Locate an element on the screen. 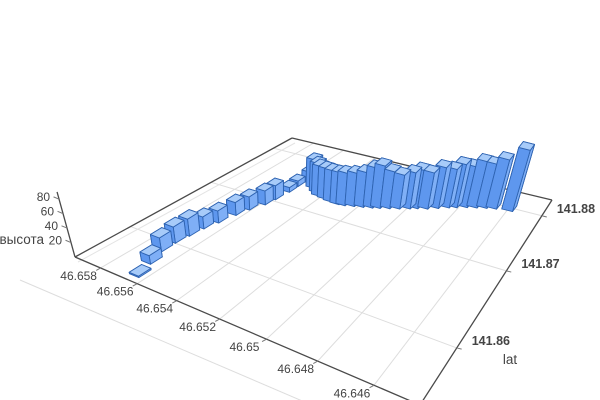 The width and height of the screenshot is (600, 400). back-left-edge-line is located at coordinates (183, 197).